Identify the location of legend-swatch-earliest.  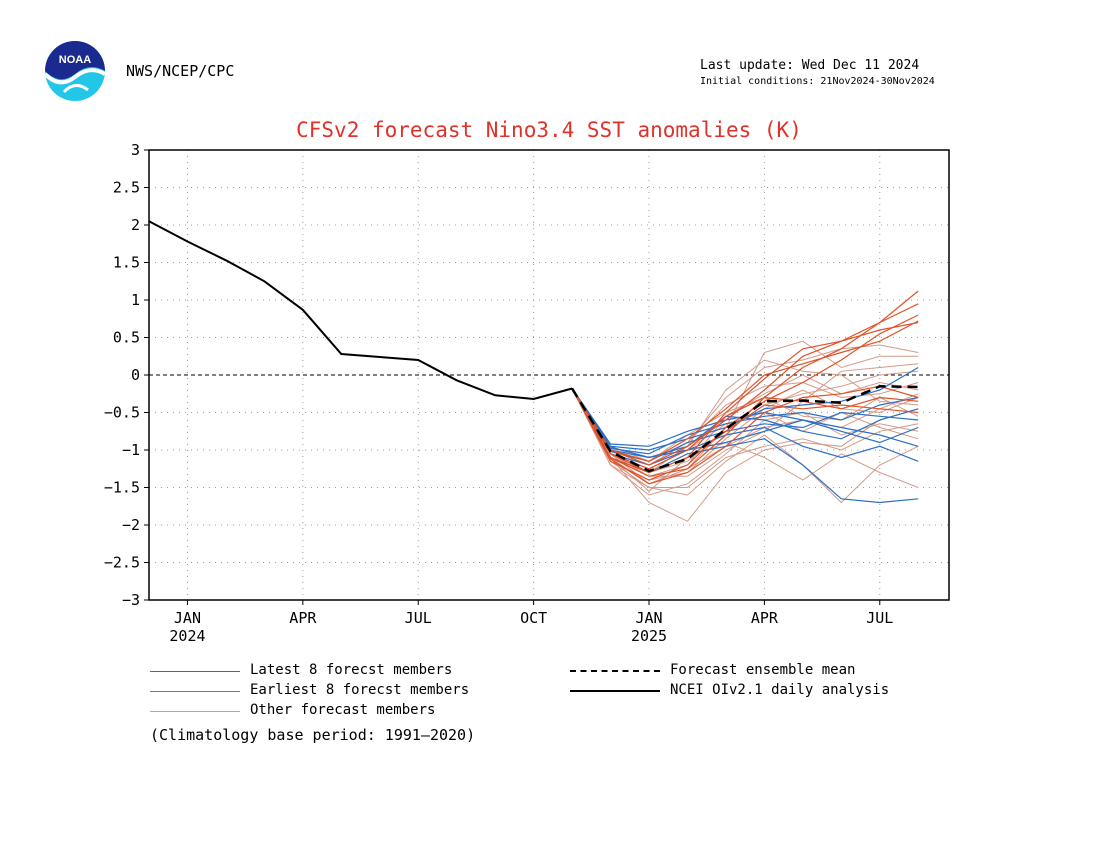
(195, 691).